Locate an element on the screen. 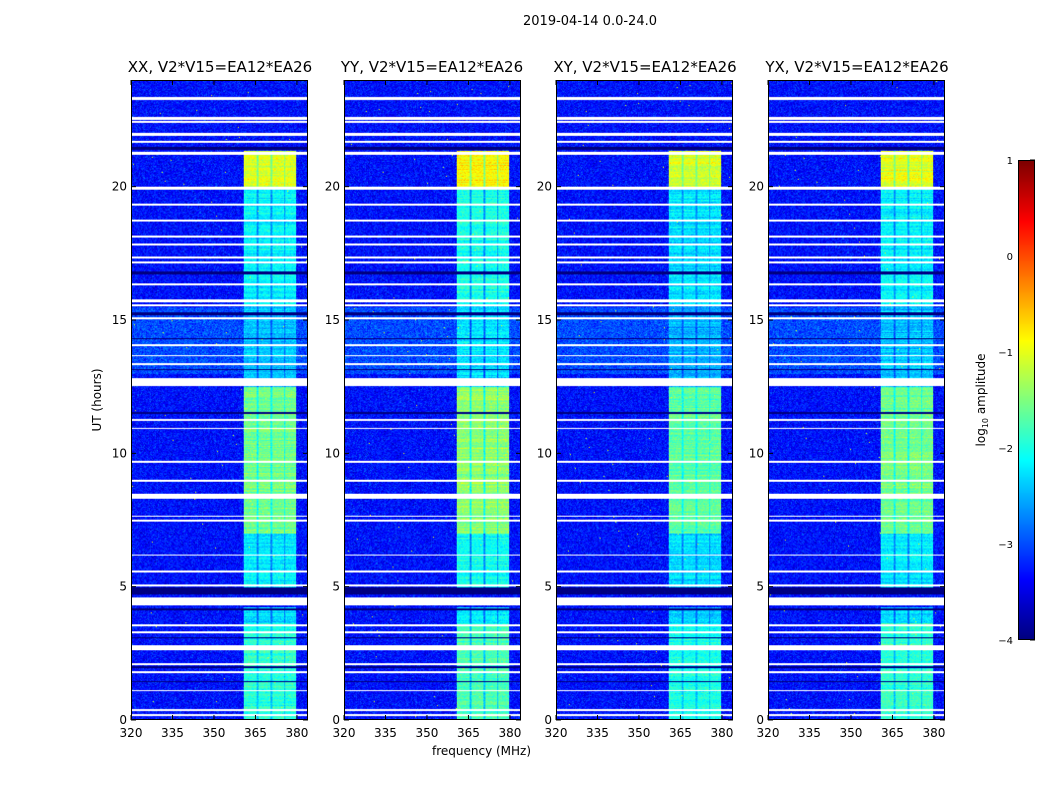 The image size is (1050, 800). colorbar-tick-label: −4 is located at coordinates (1005, 641).